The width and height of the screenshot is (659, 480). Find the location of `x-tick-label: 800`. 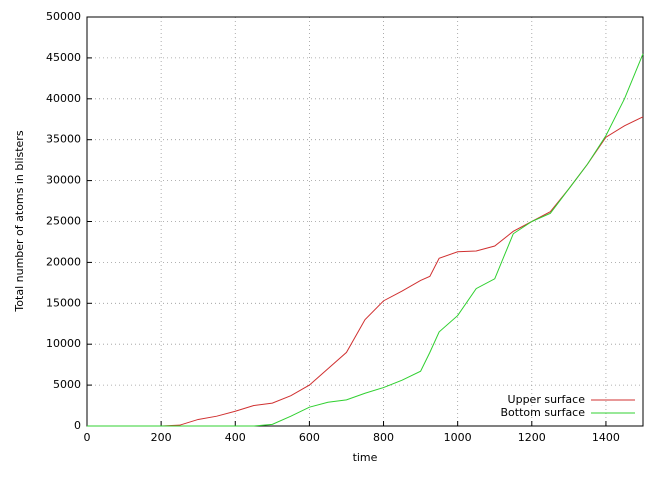

x-tick-label: 800 is located at coordinates (383, 437).